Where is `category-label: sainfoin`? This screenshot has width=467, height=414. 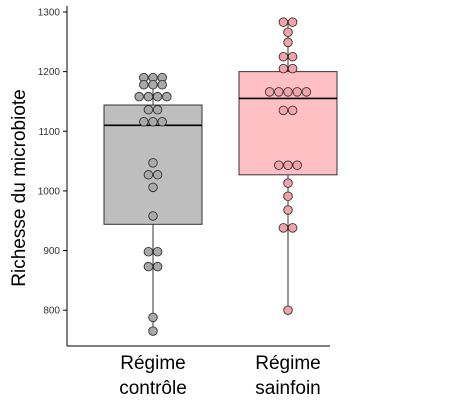 category-label: sainfoin is located at coordinates (288, 388).